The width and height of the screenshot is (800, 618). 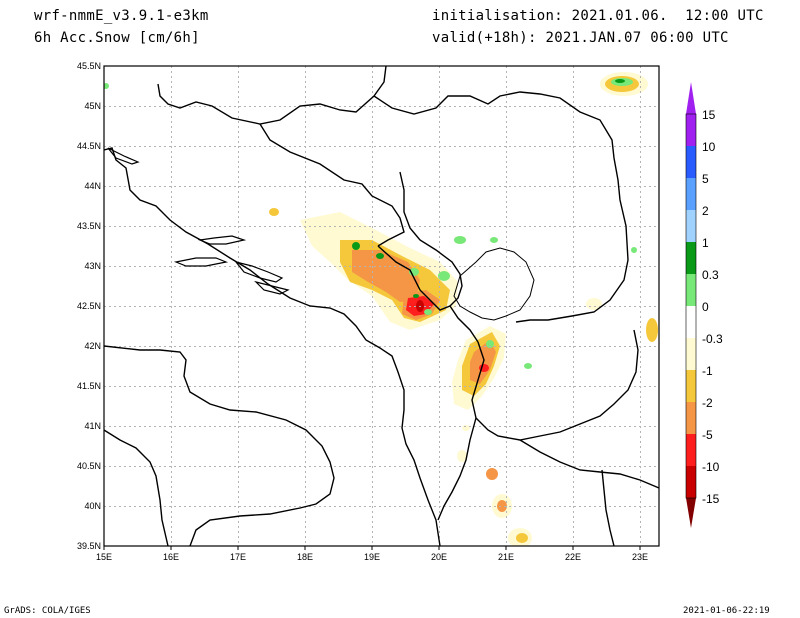 What do you see at coordinates (372, 557) in the screenshot?
I see `lon-label: 19E` at bounding box center [372, 557].